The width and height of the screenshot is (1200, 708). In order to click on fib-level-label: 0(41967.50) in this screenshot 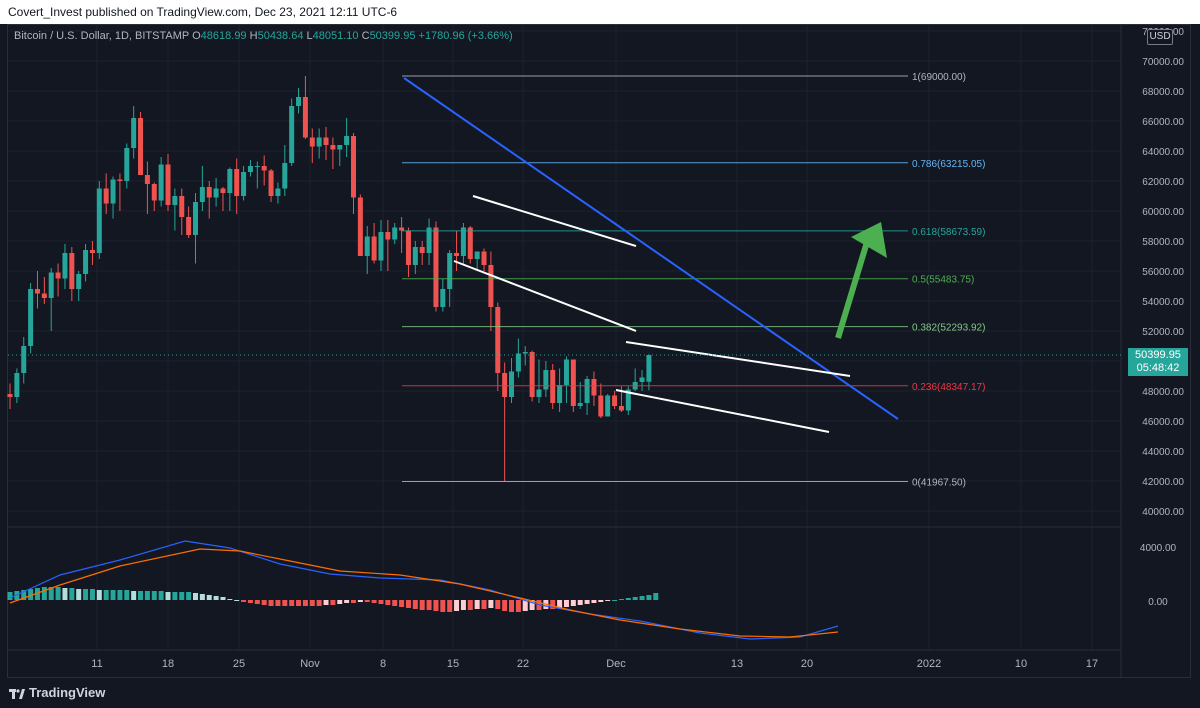, I will do `click(939, 482)`.